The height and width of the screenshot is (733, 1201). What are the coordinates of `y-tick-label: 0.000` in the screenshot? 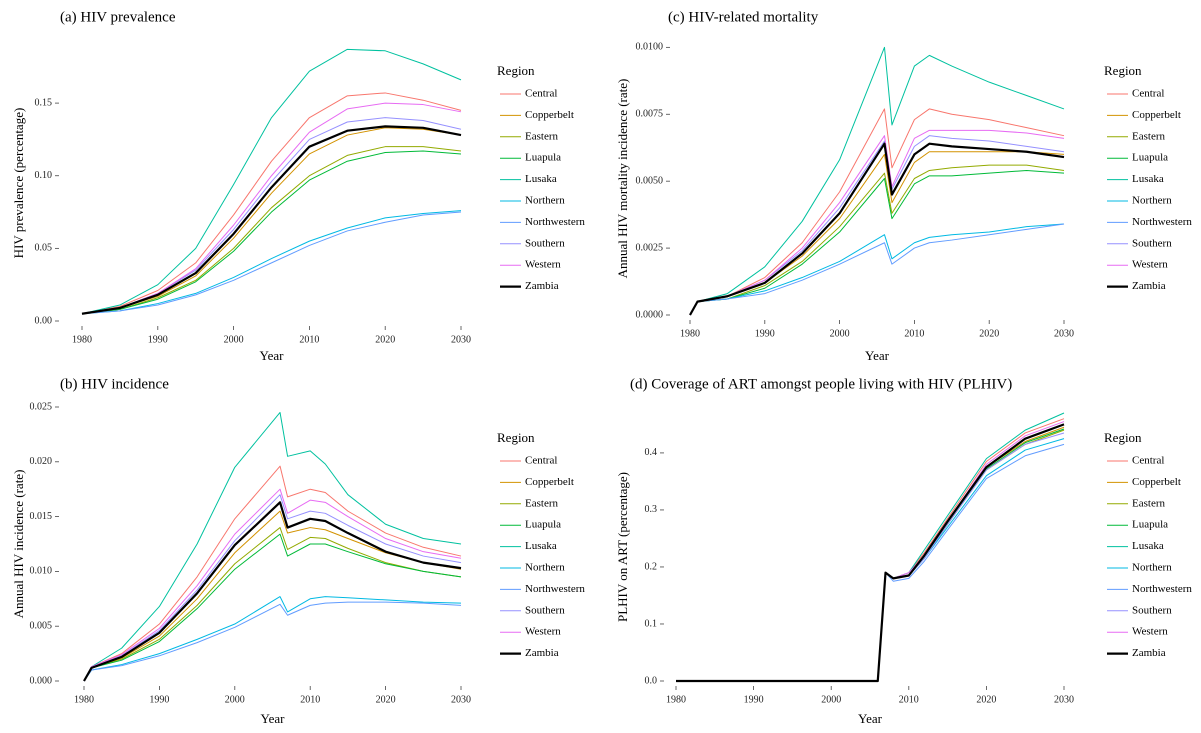 It's located at (41, 680).